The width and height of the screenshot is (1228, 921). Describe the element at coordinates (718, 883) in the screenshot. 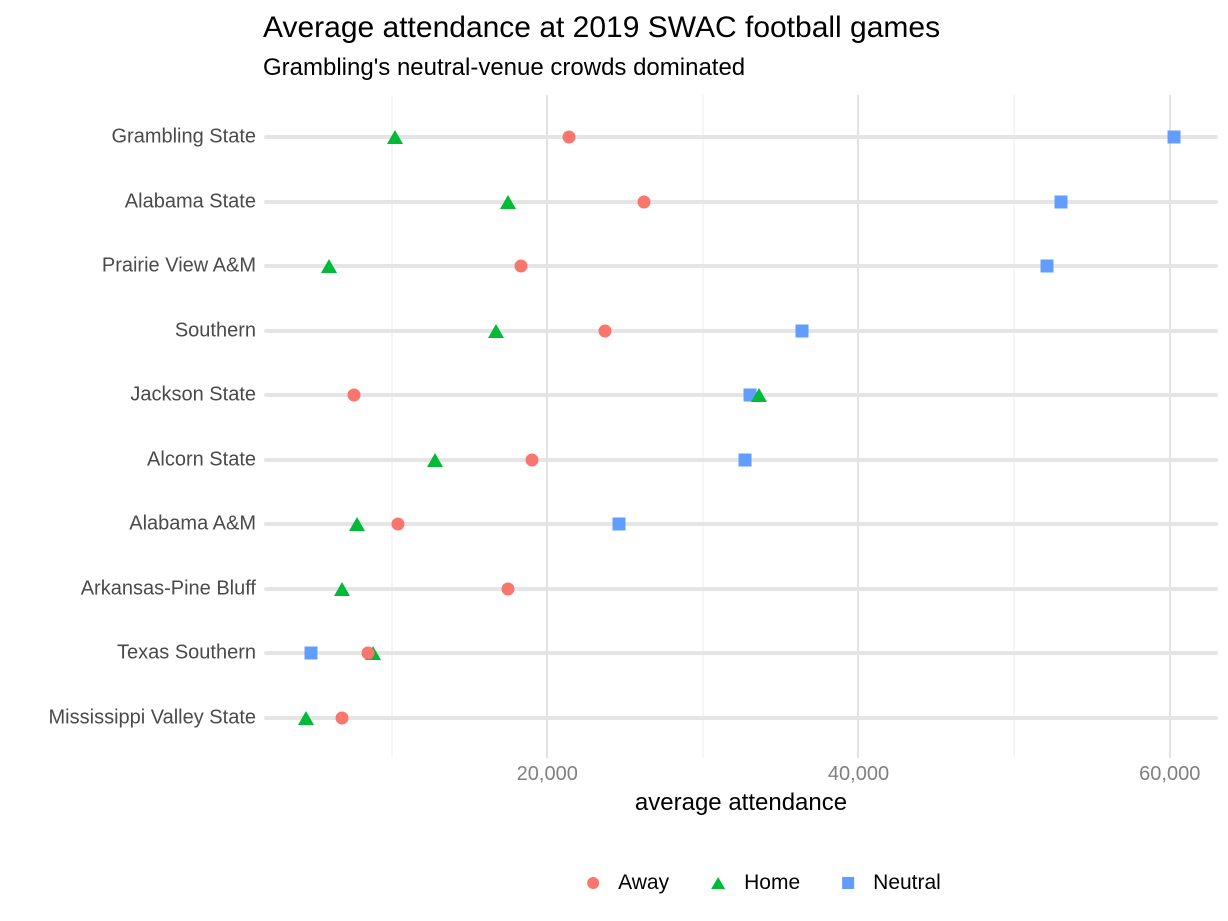

I see `home-triangle-icon` at that location.